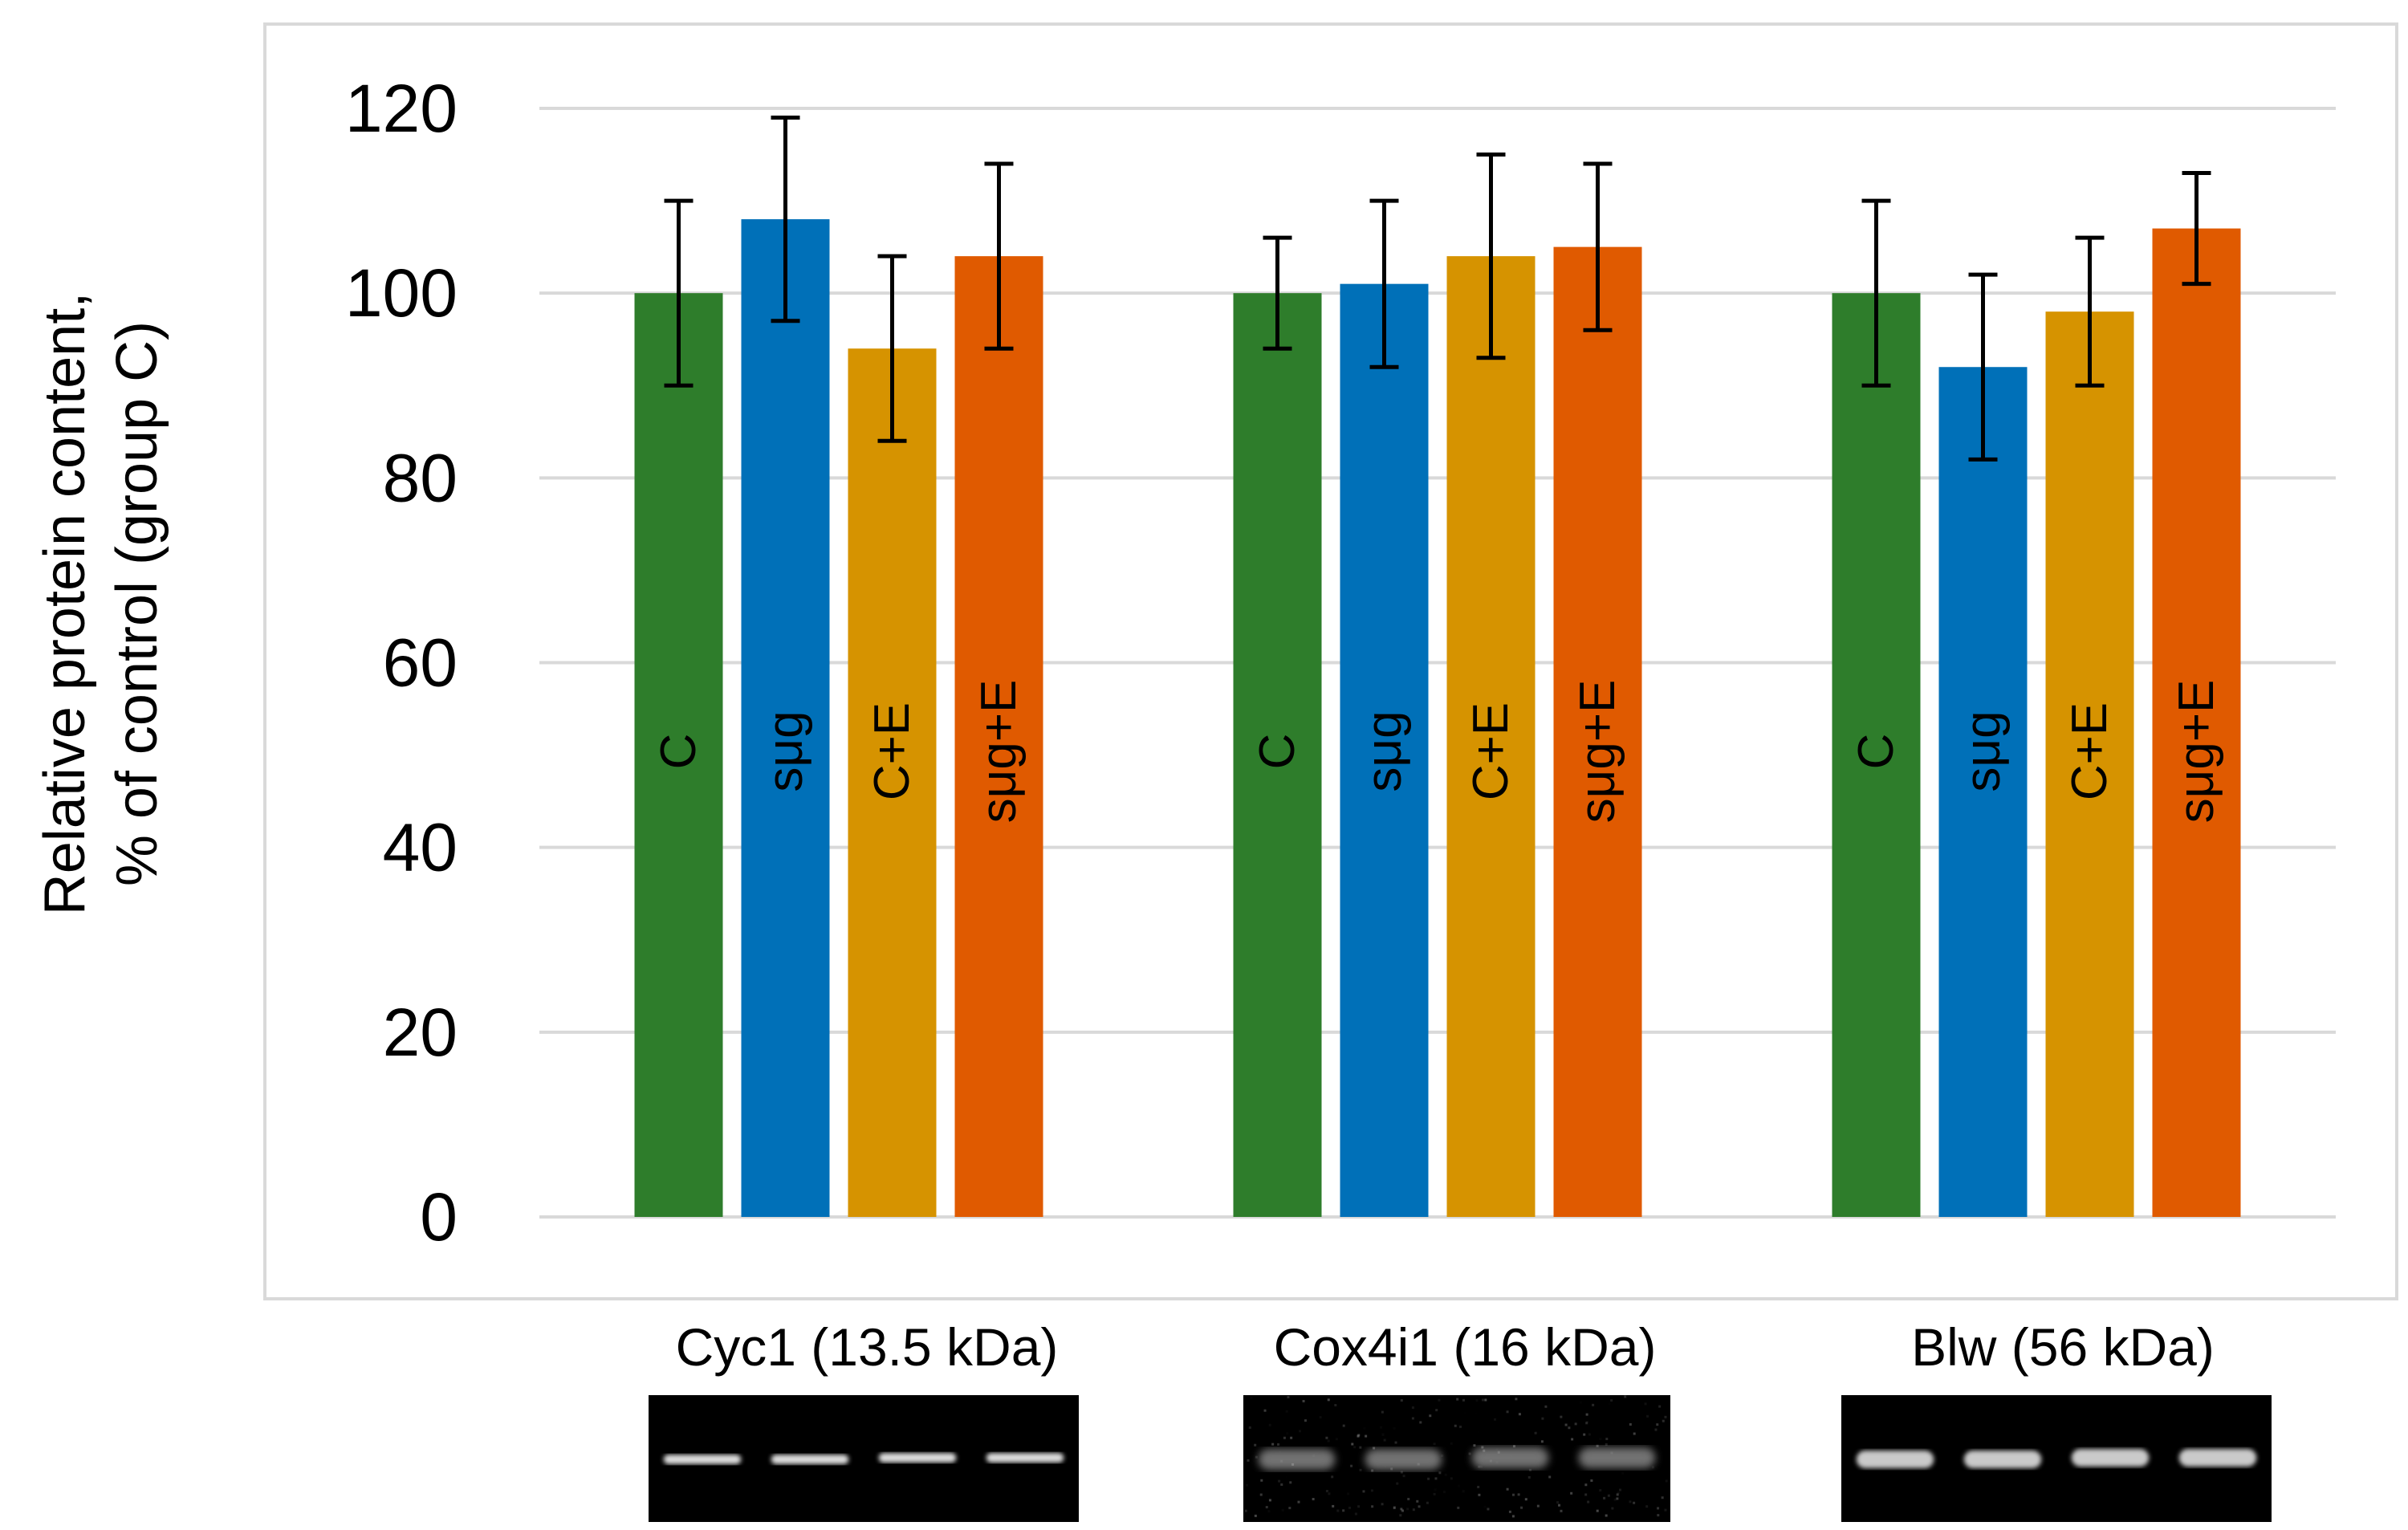  What do you see at coordinates (864, 1458) in the screenshot?
I see `western-blot-cyc1` at bounding box center [864, 1458].